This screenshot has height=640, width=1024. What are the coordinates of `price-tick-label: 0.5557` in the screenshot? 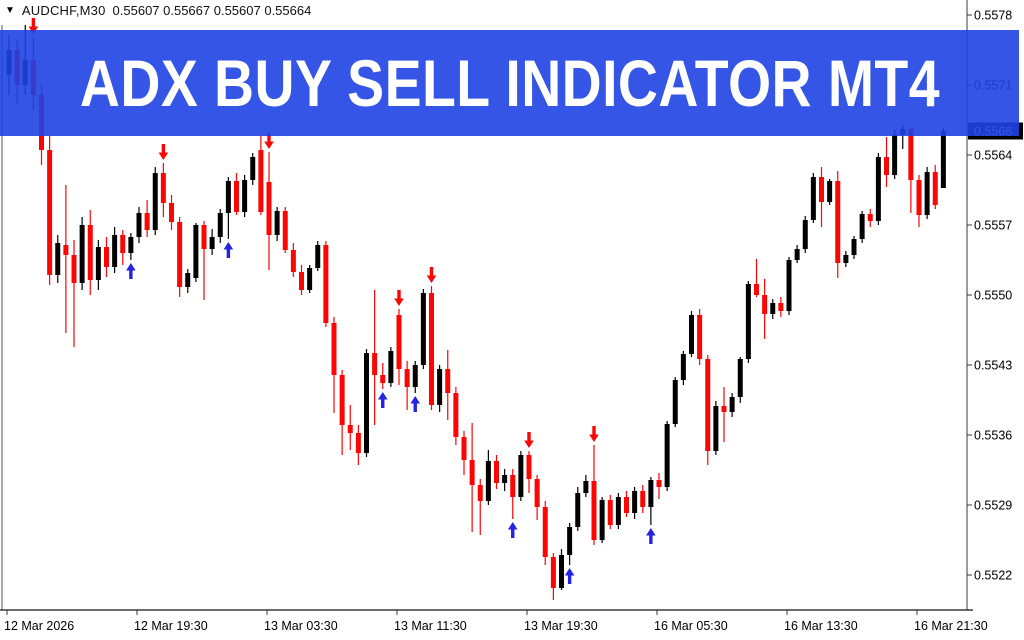 It's located at (993, 226).